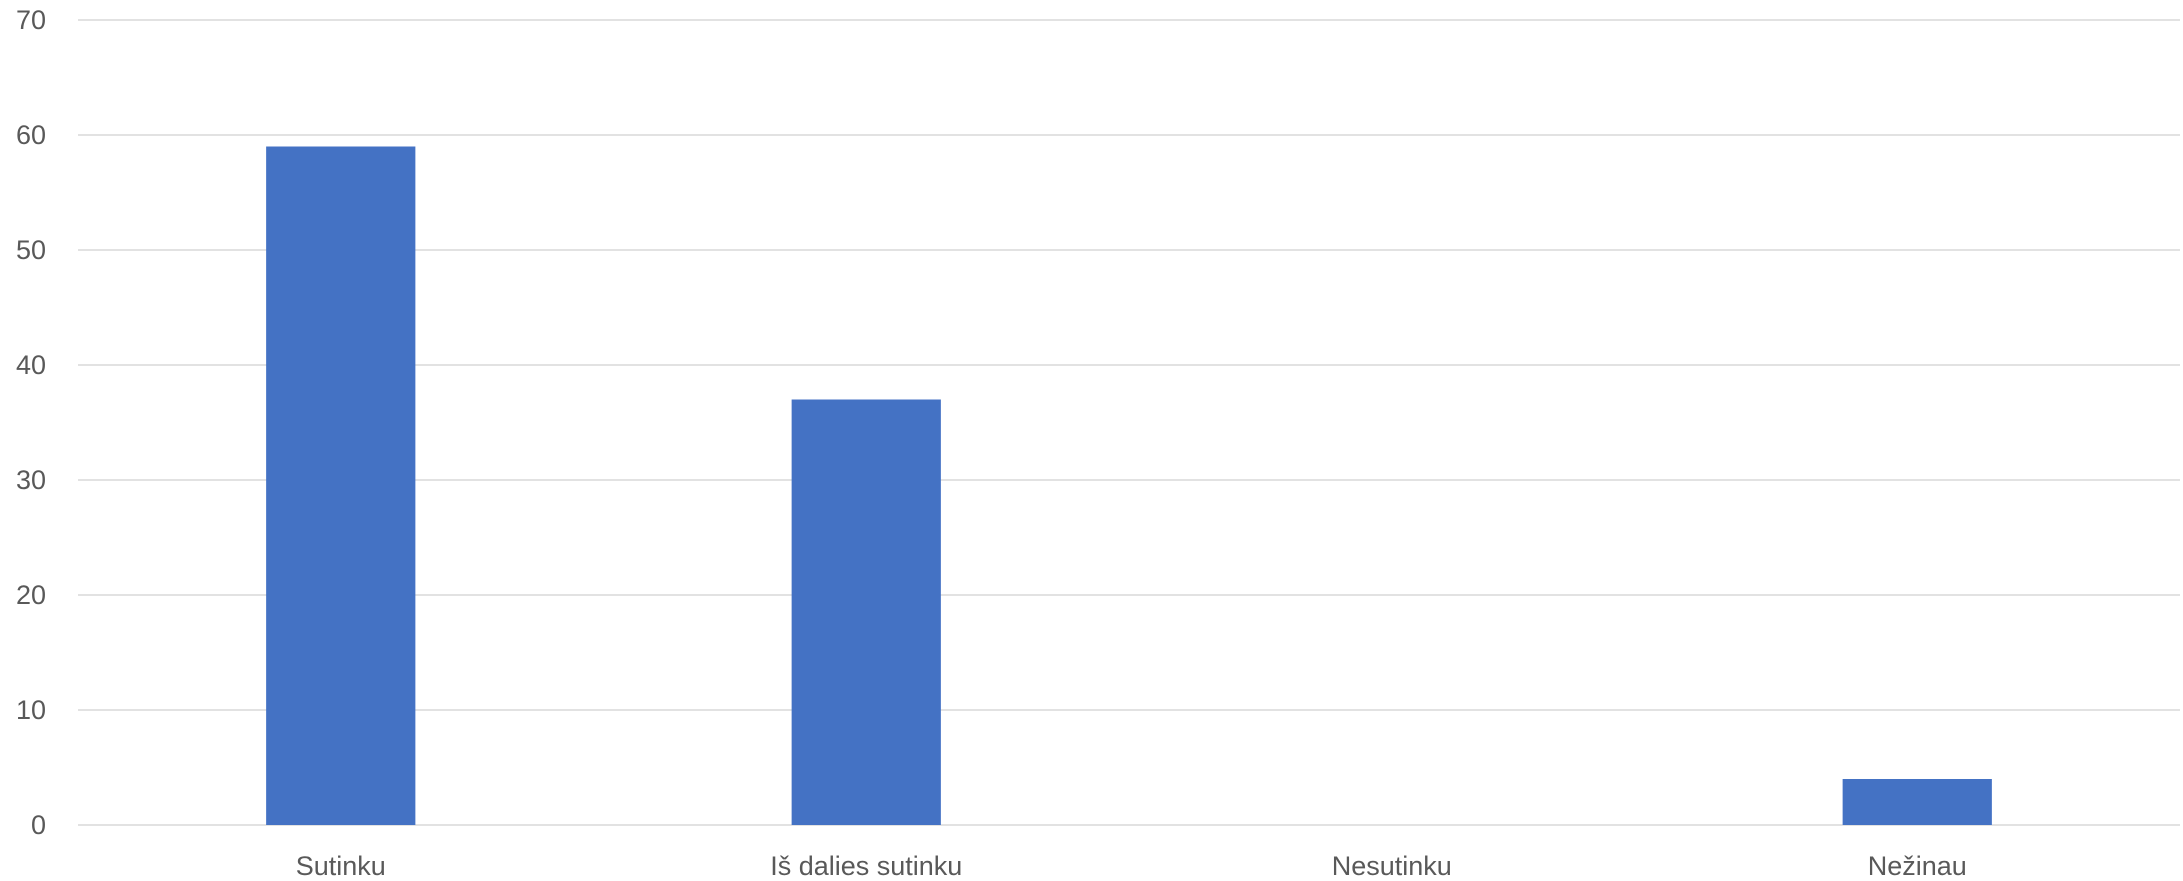 The width and height of the screenshot is (2183, 881). Describe the element at coordinates (866, 866) in the screenshot. I see `x-tick-label: Iš dalies sutinku` at that location.